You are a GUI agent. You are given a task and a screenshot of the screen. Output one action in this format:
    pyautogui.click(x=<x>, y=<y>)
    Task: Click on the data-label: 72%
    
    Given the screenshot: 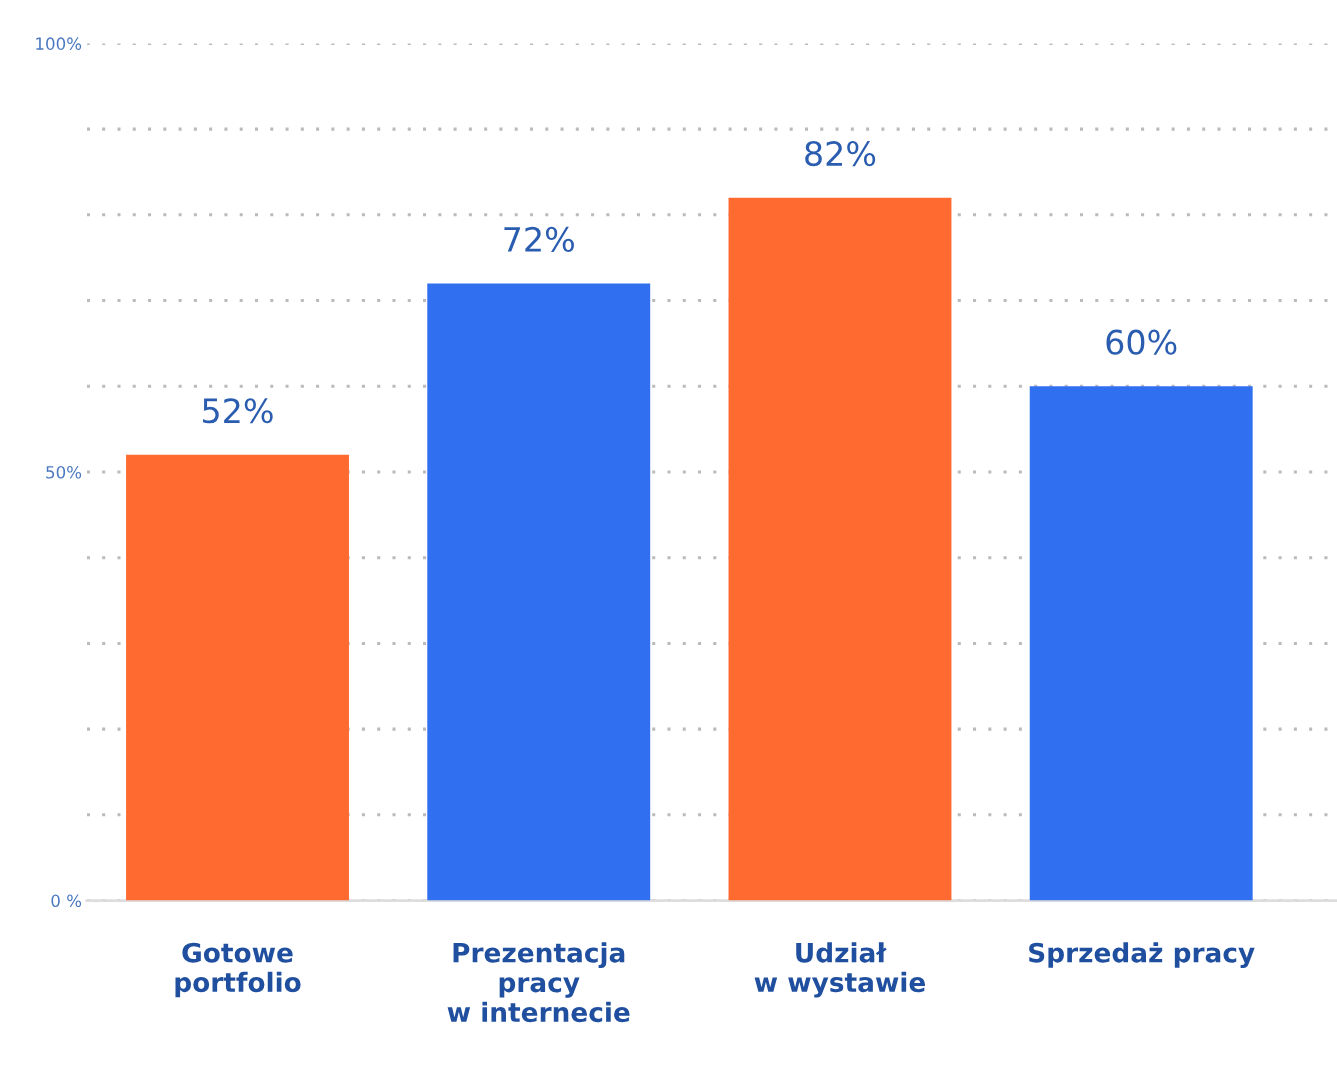 What is the action you would take?
    pyautogui.click(x=539, y=239)
    